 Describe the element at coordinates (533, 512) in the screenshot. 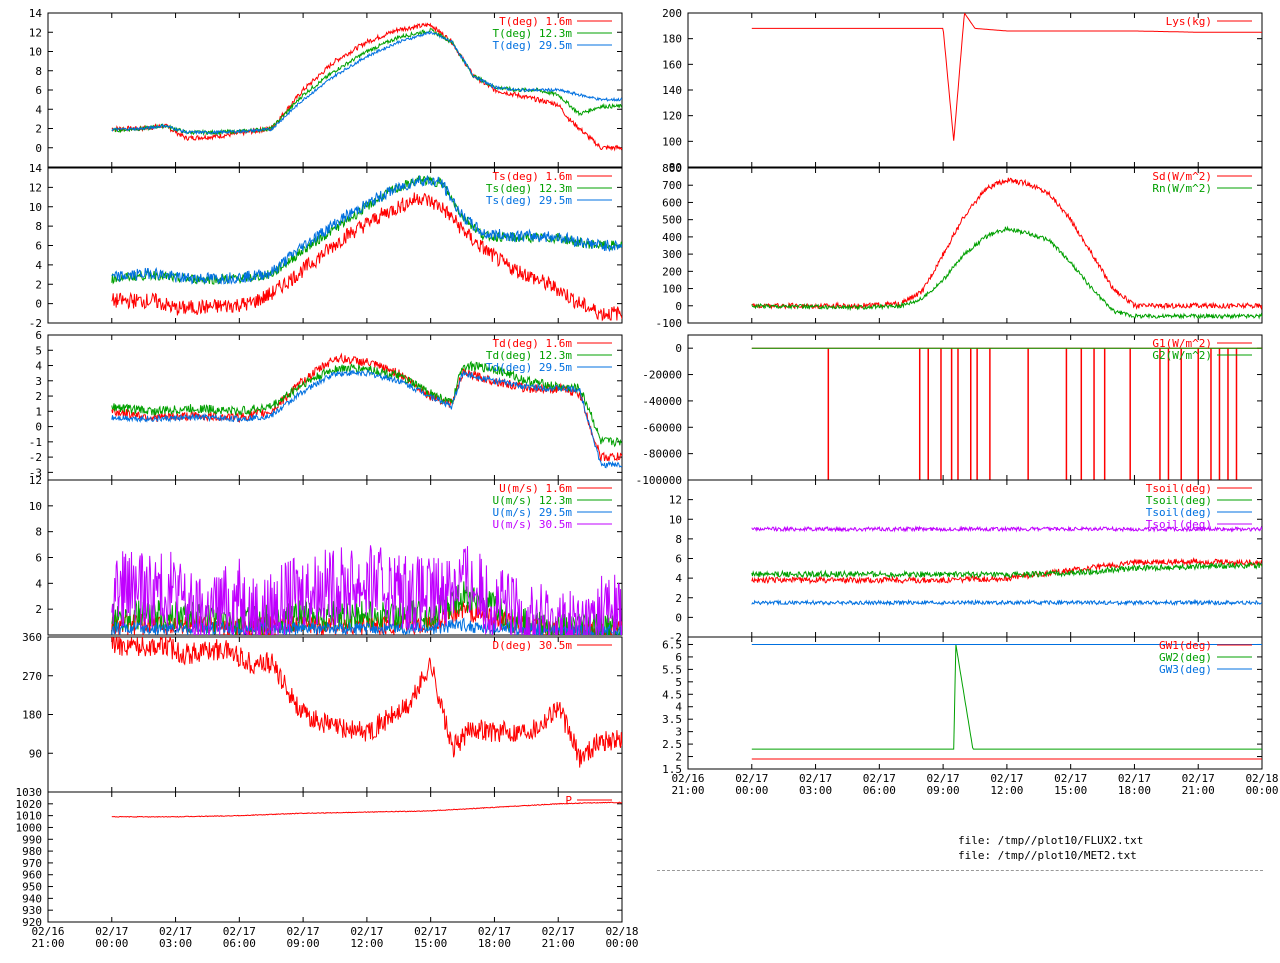

I see `legend-label: U(m/s) 29.5m` at that location.